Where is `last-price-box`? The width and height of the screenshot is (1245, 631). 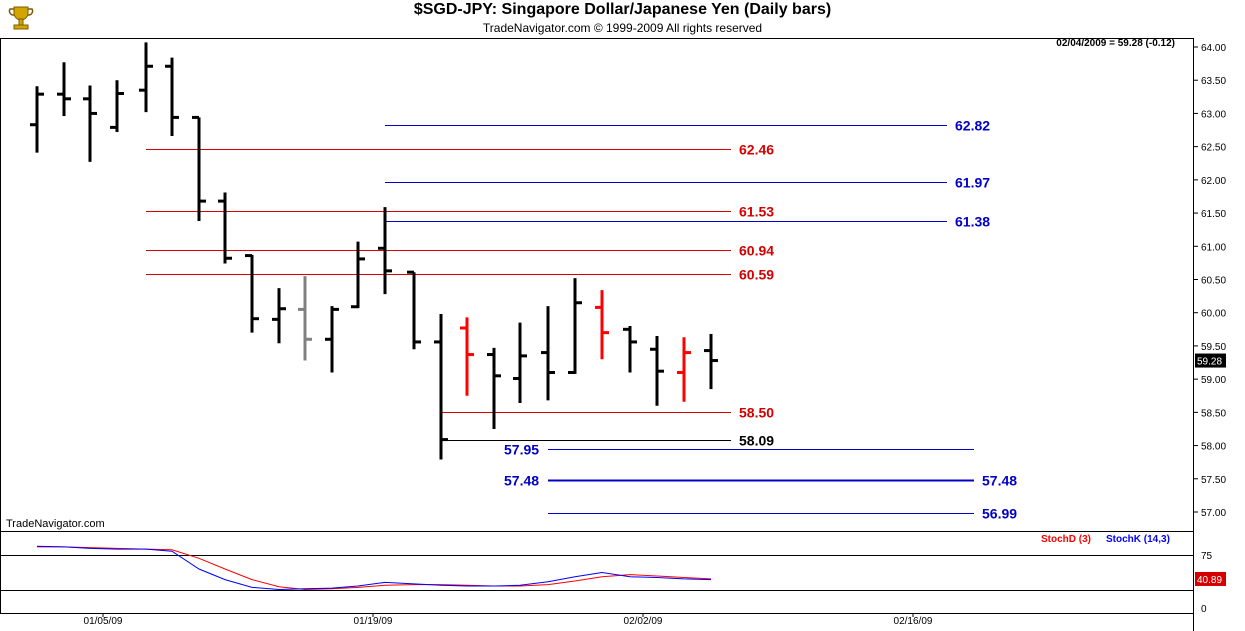
last-price-box is located at coordinates (1210, 360).